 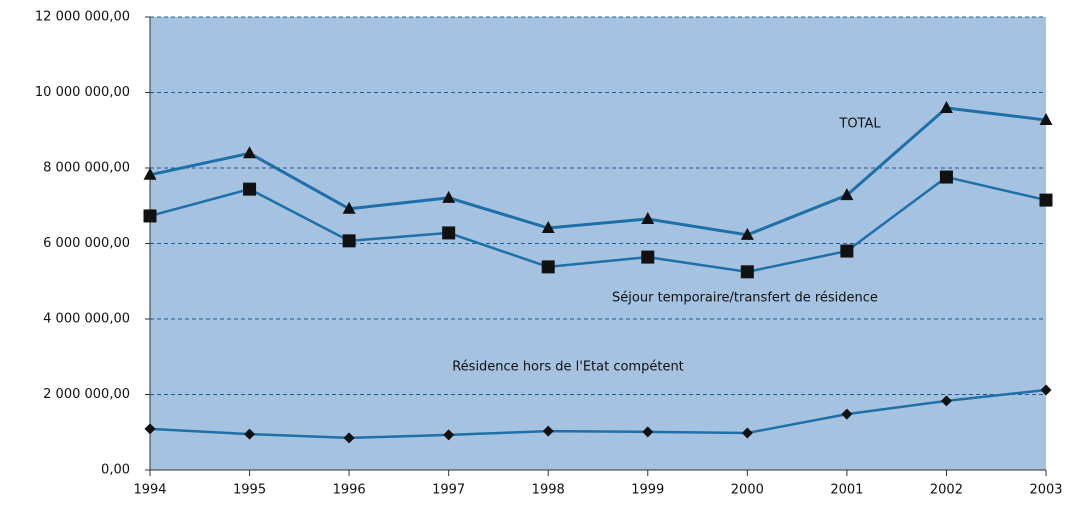 I want to click on x-tick-label: 1995, so click(x=249, y=490).